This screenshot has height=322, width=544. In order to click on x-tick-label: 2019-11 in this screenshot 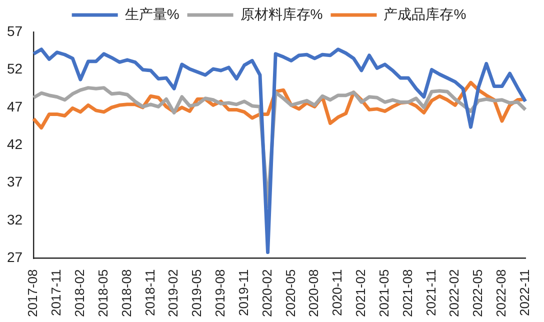, I will do `click(243, 292)`.